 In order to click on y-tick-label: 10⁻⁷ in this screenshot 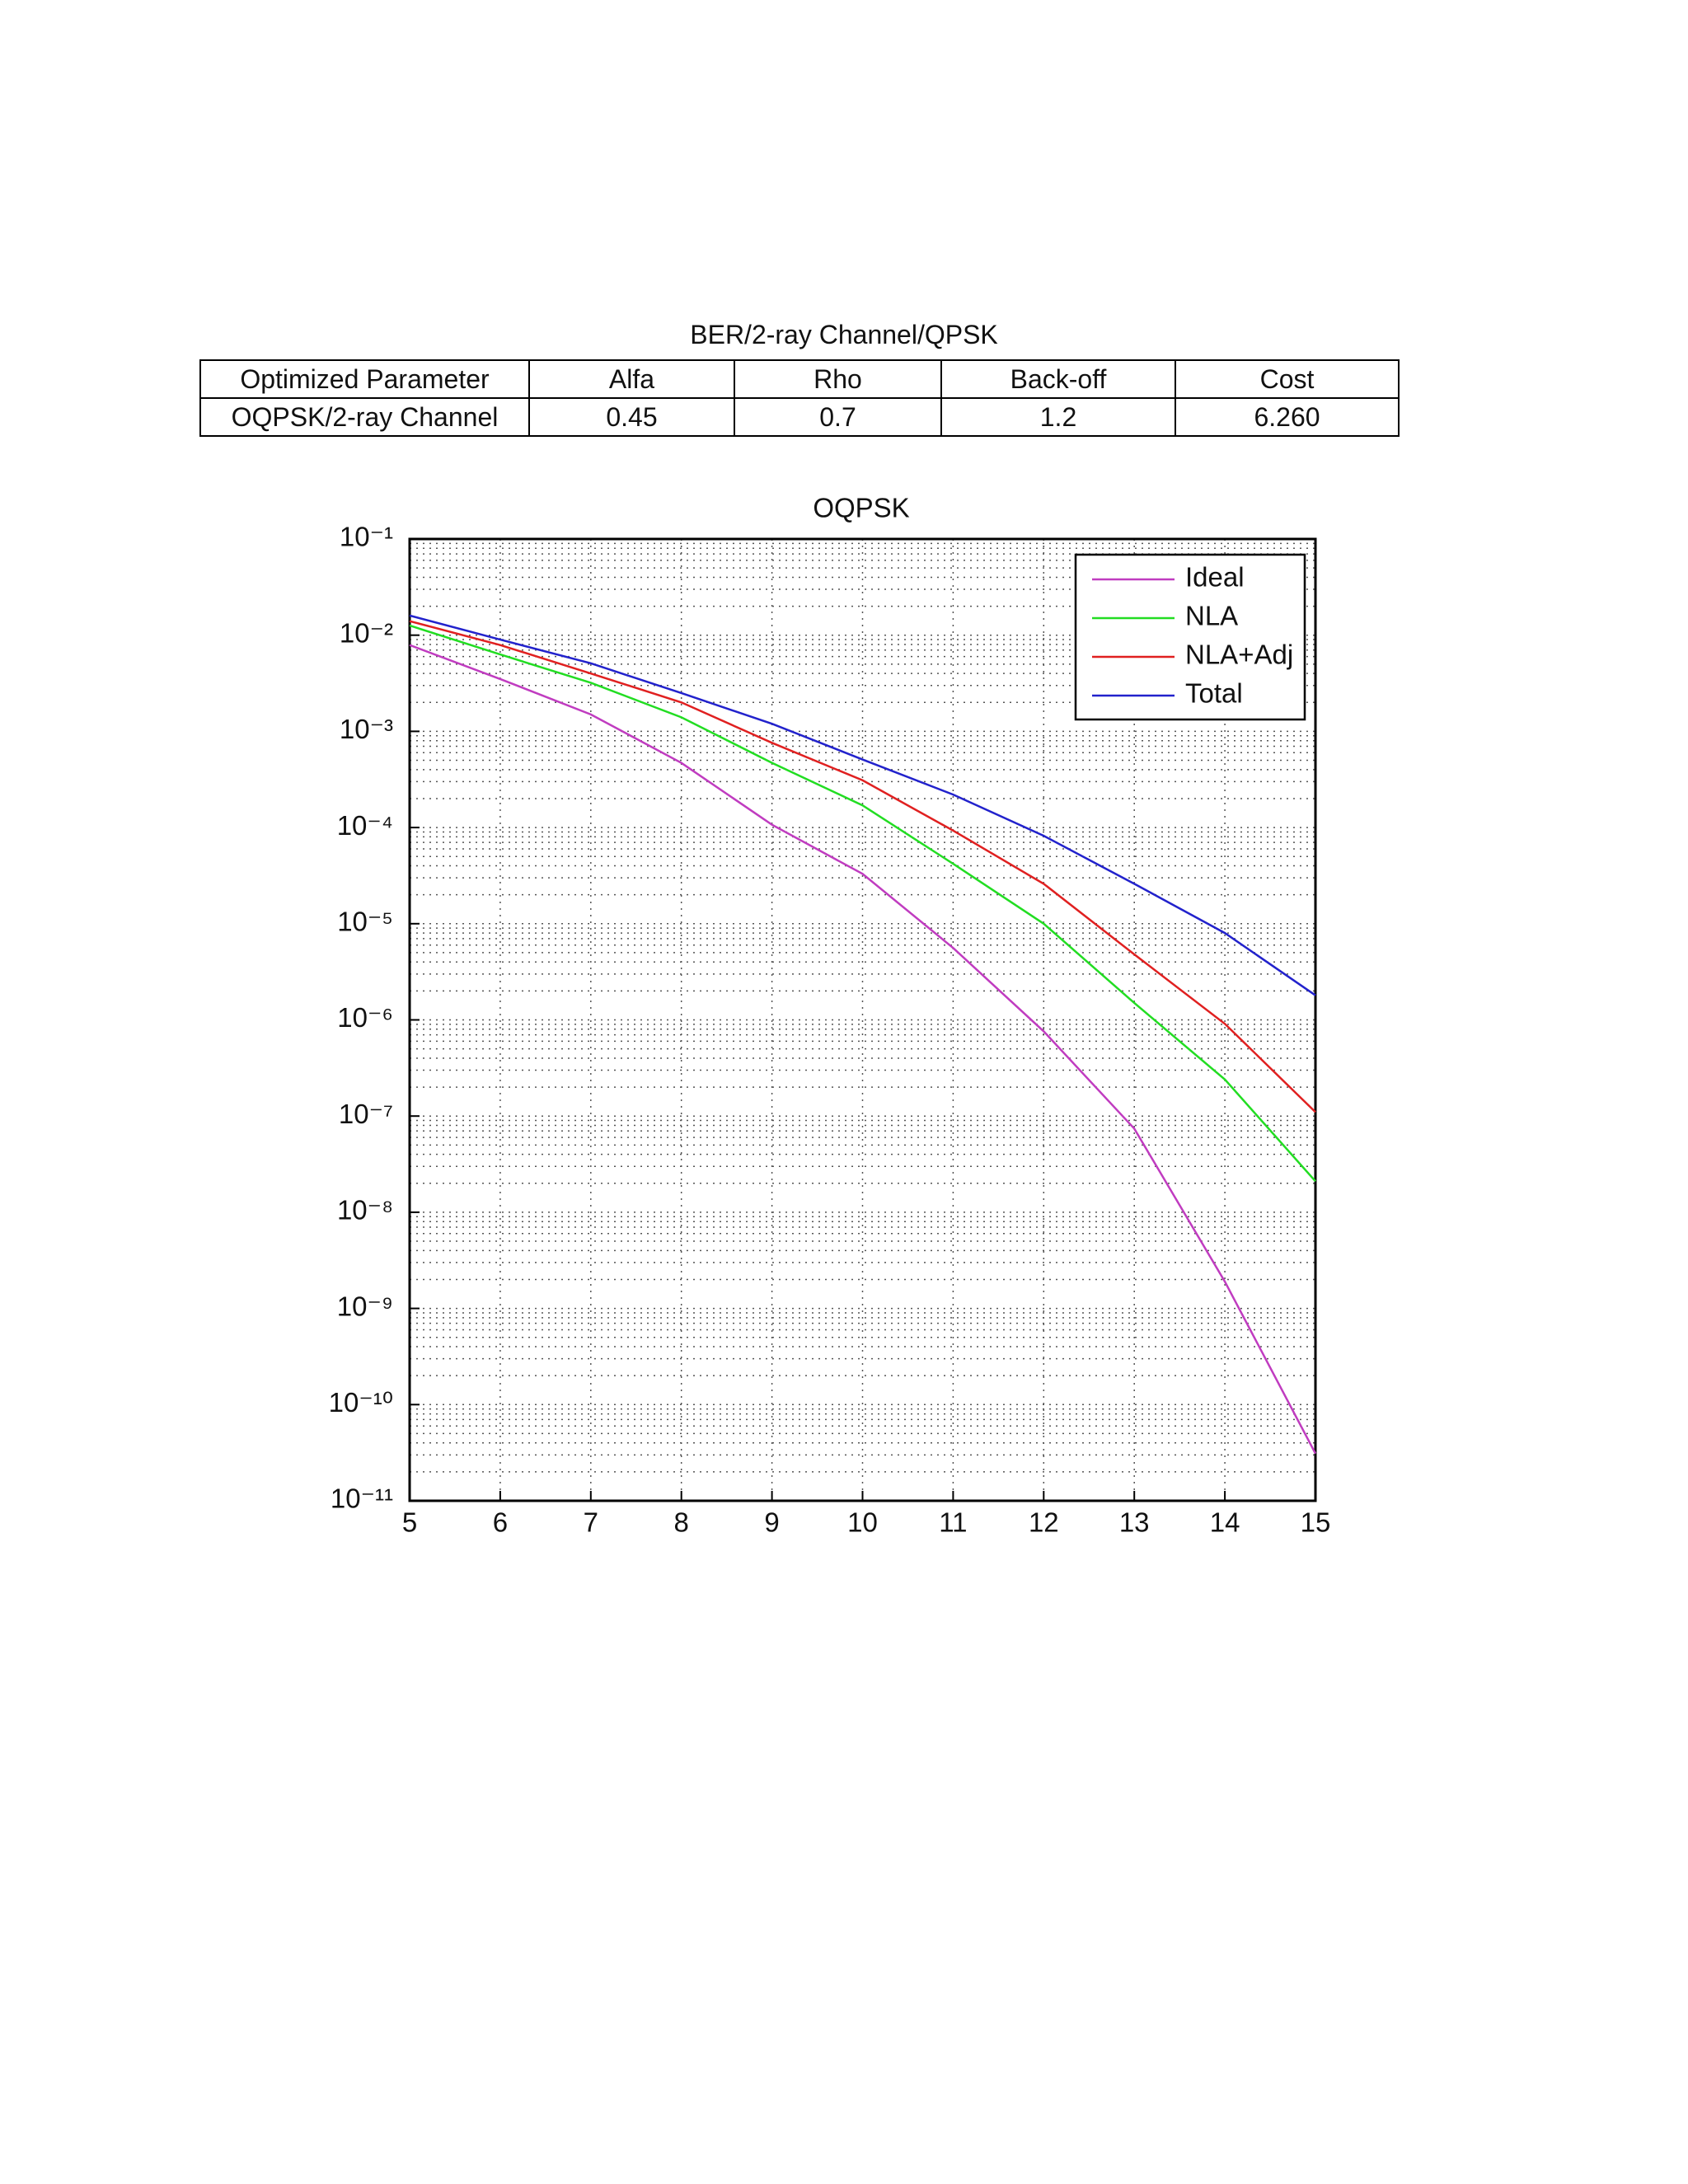, I will do `click(366, 1114)`.